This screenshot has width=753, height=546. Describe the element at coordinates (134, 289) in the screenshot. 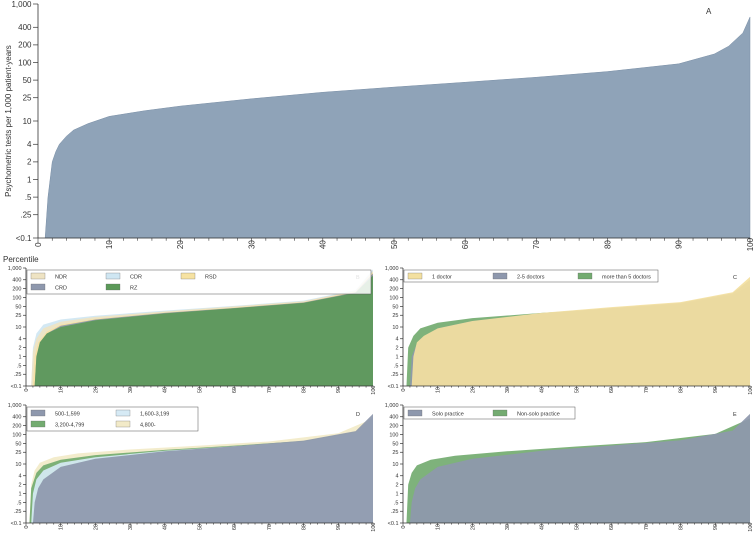

I see `legend-label: RZ` at that location.